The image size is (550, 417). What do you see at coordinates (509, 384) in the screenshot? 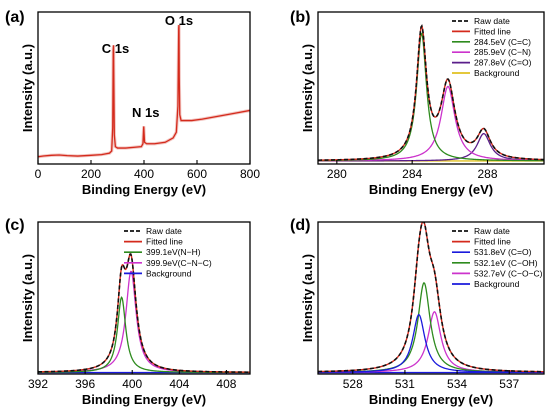
I see `x-tick-label: 537` at bounding box center [509, 384].